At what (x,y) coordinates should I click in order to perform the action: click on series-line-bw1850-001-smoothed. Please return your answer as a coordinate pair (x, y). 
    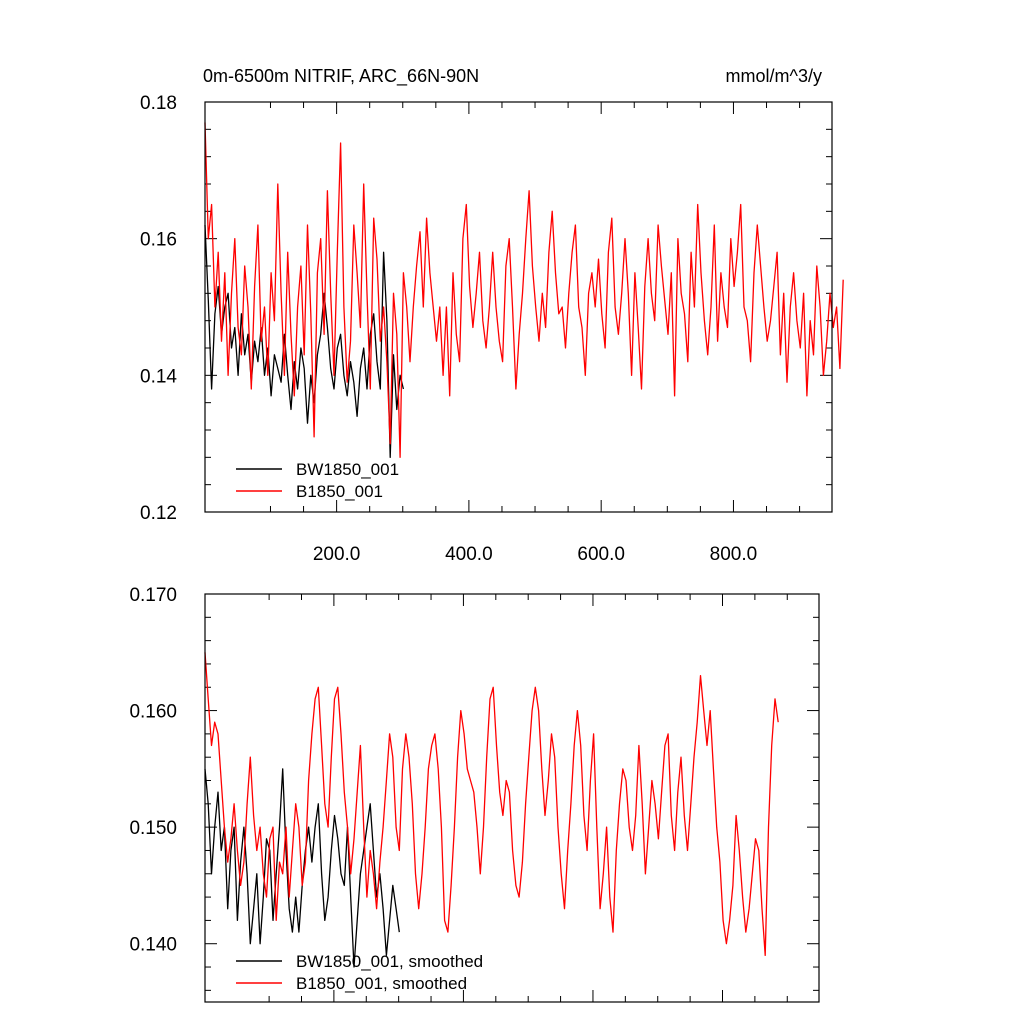
    Looking at the image, I should click on (302, 868).